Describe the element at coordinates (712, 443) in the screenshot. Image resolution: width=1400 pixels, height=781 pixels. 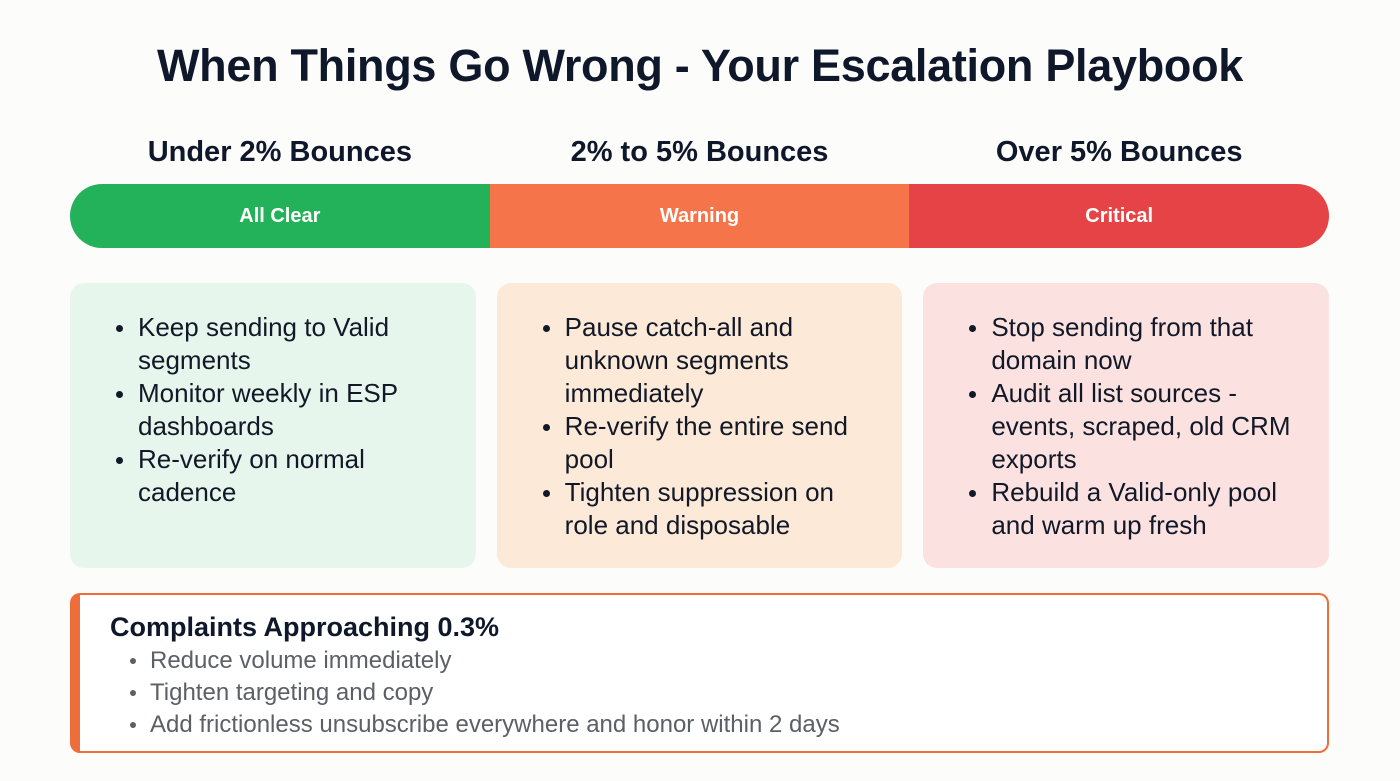
I see `list-item: Re-verify the entire send pool` at that location.